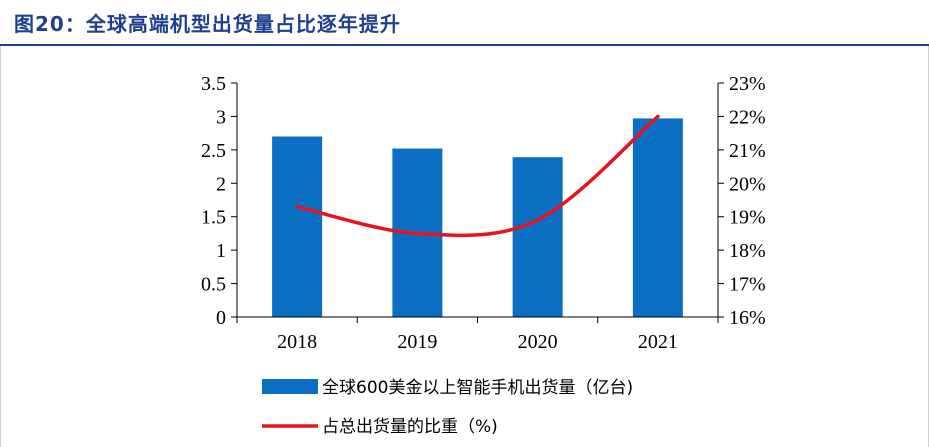  Describe the element at coordinates (464, 45) in the screenshot. I see `title-underline` at that location.